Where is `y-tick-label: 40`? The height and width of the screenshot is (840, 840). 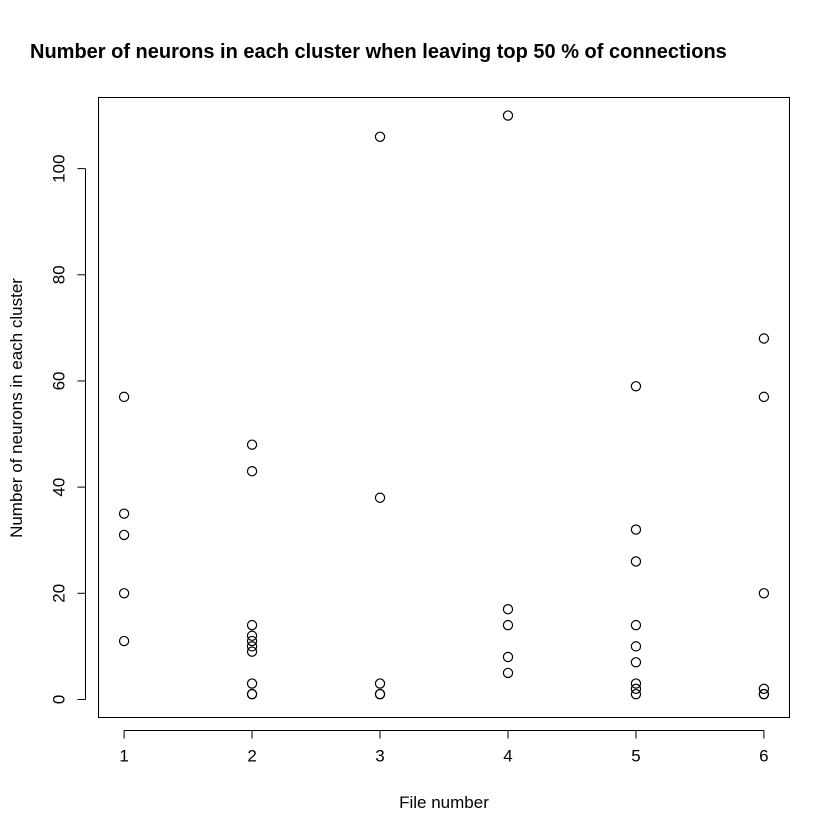 y-tick-label: 40 is located at coordinates (59, 487).